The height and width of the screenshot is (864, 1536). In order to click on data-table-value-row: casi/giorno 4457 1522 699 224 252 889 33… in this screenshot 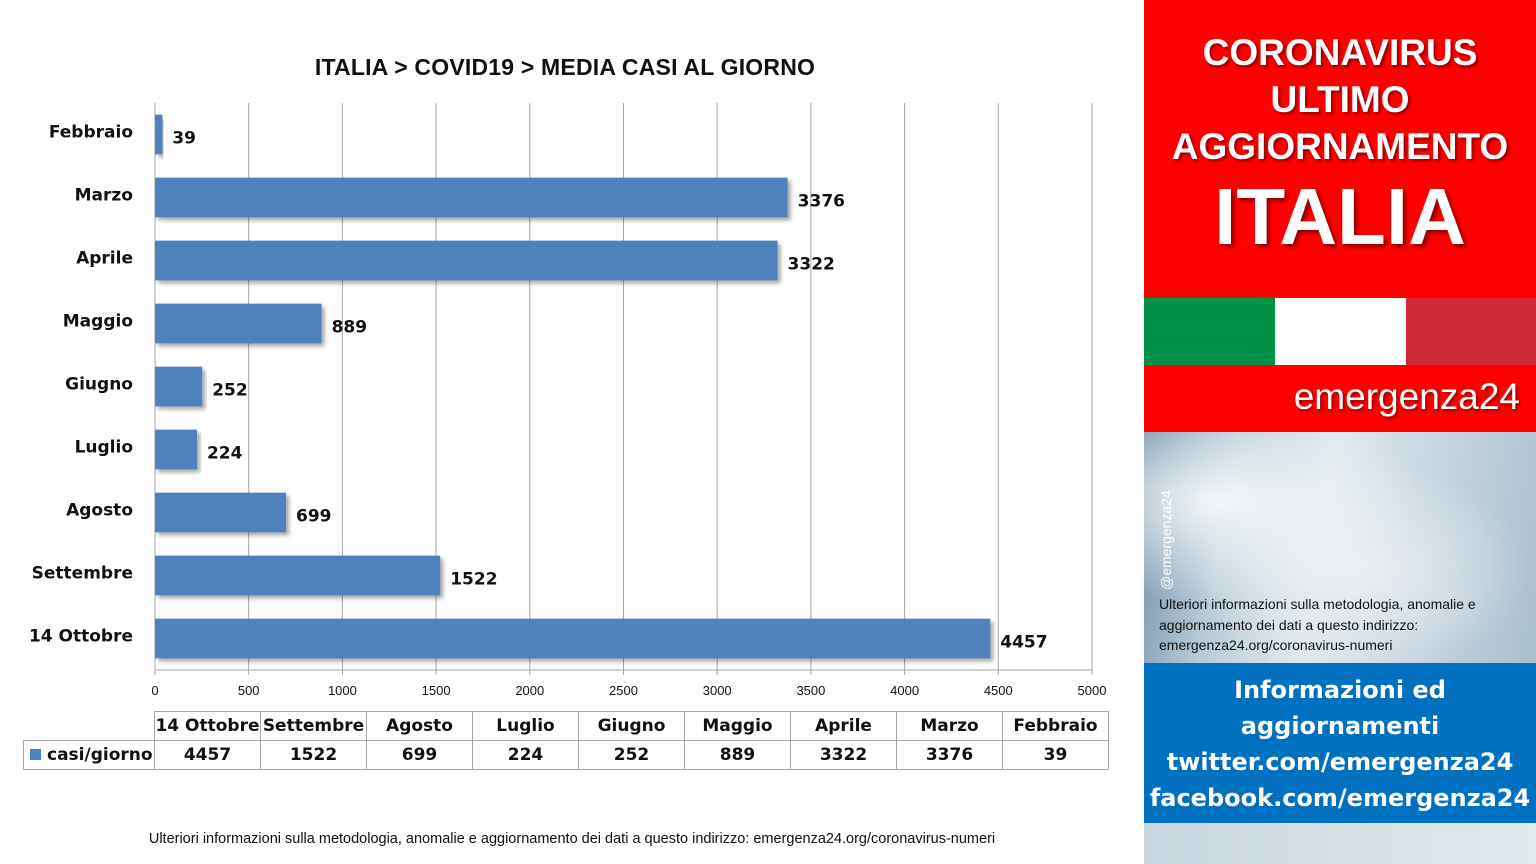, I will do `click(566, 755)`.